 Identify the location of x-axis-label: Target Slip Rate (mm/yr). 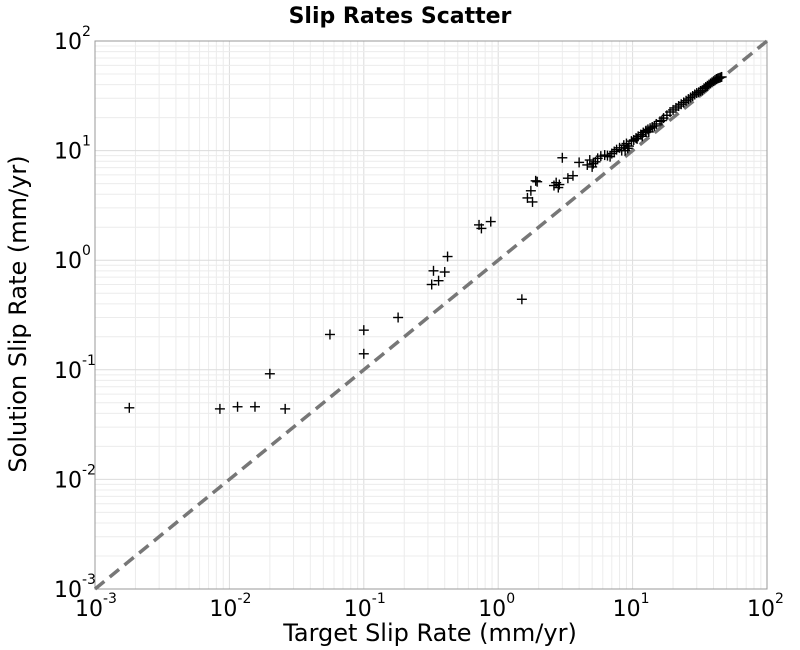
(429, 633).